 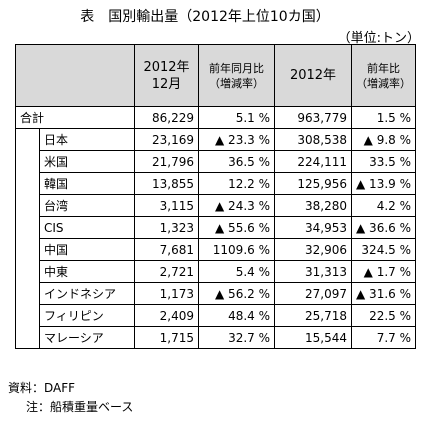 What do you see at coordinates (166, 161) in the screenshot?
I see `cell-month-qty: 21,796` at bounding box center [166, 161].